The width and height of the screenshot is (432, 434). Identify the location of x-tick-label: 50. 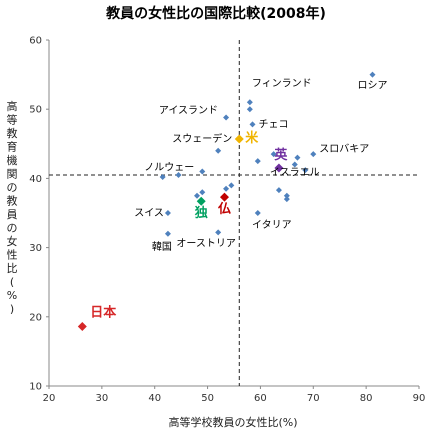
(207, 398).